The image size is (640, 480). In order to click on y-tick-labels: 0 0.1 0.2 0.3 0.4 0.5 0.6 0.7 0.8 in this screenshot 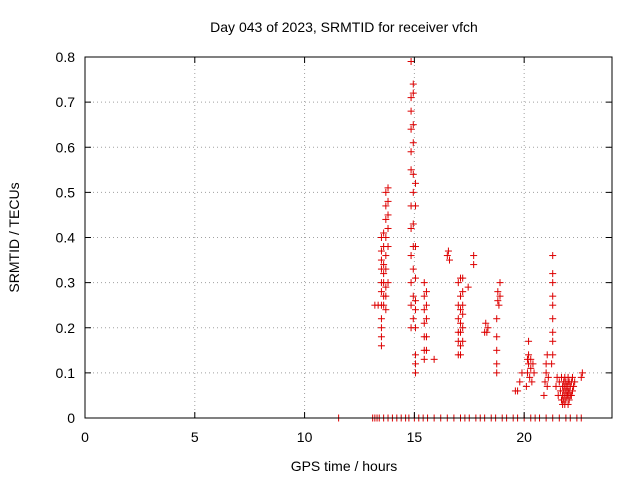, I will do `click(66, 237)`.